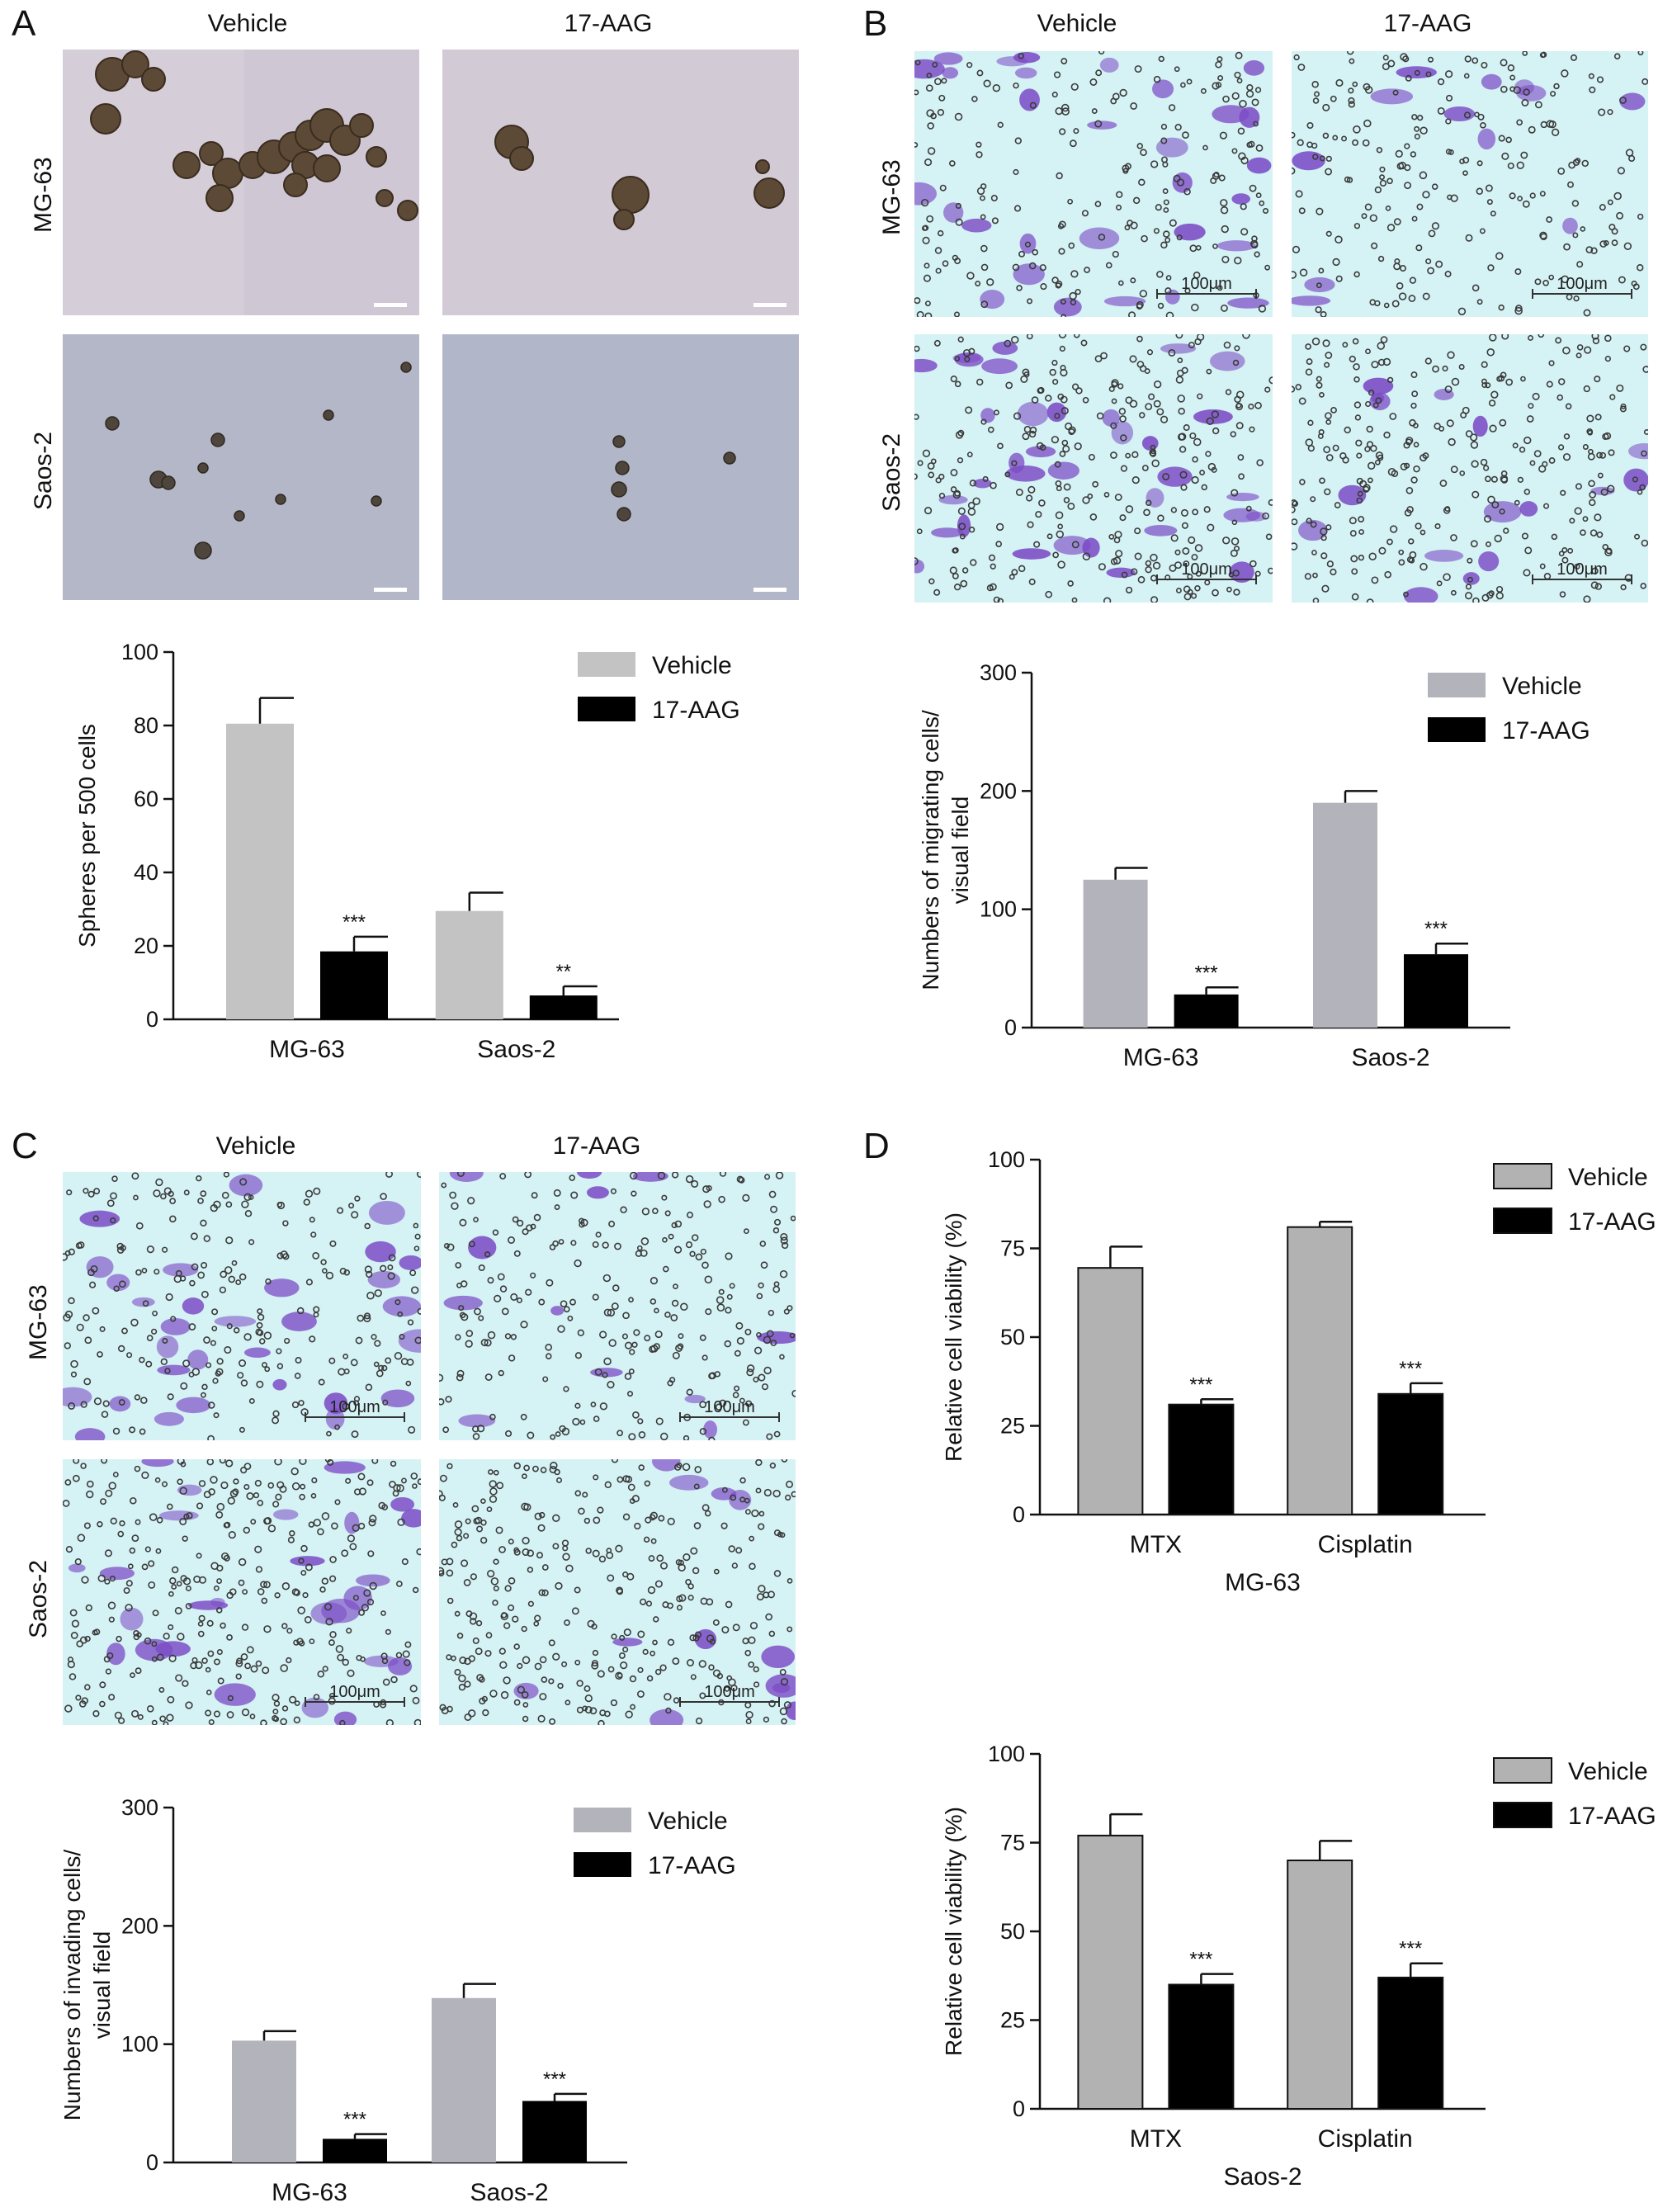 The image size is (1677, 2212). Describe the element at coordinates (1320, 1985) in the screenshot. I see `bar-vehicle-cisplatin` at that location.